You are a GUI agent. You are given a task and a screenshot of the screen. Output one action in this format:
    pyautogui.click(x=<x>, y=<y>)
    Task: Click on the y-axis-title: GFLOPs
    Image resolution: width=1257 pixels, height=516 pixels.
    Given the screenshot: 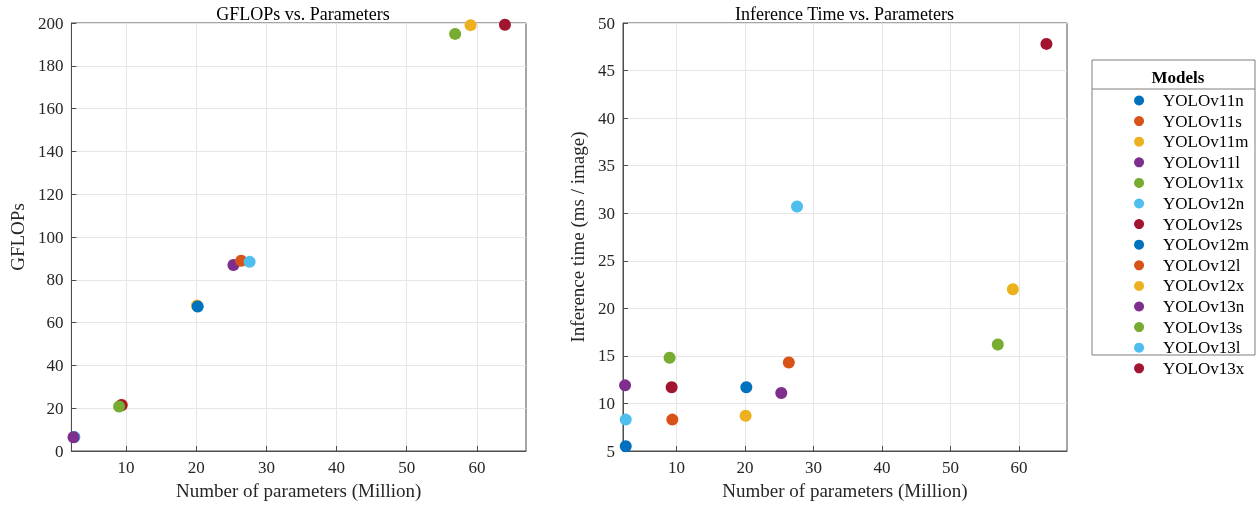 What is the action you would take?
    pyautogui.click(x=17, y=237)
    